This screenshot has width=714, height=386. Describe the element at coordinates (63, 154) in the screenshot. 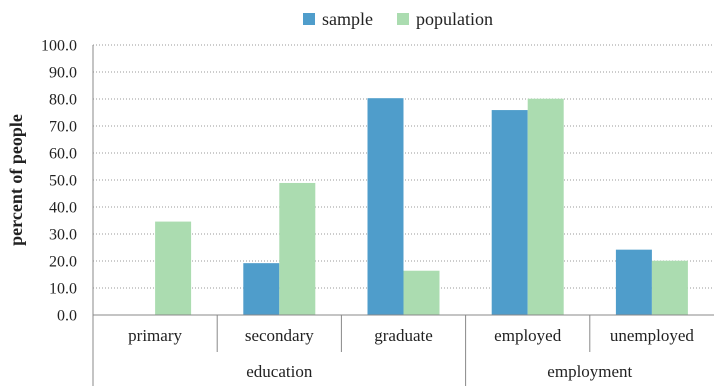

I see `y-tick-label: 60.0` at that location.